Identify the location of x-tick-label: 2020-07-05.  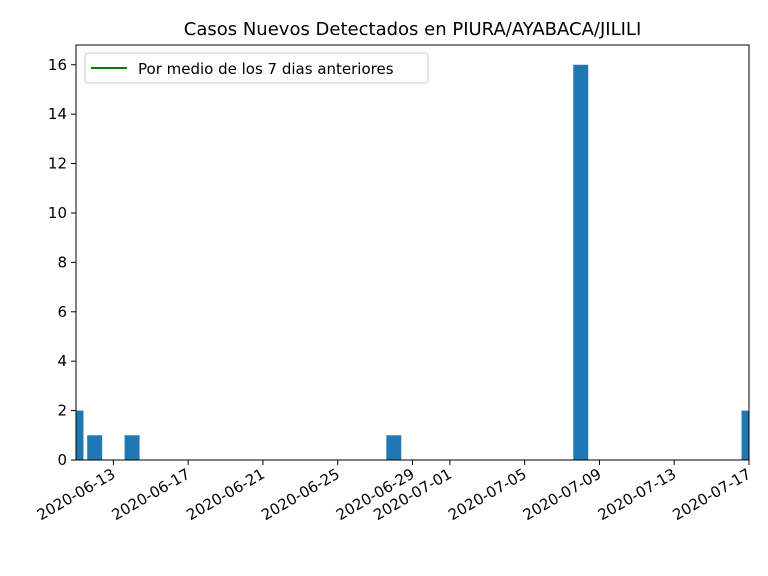
(487, 494).